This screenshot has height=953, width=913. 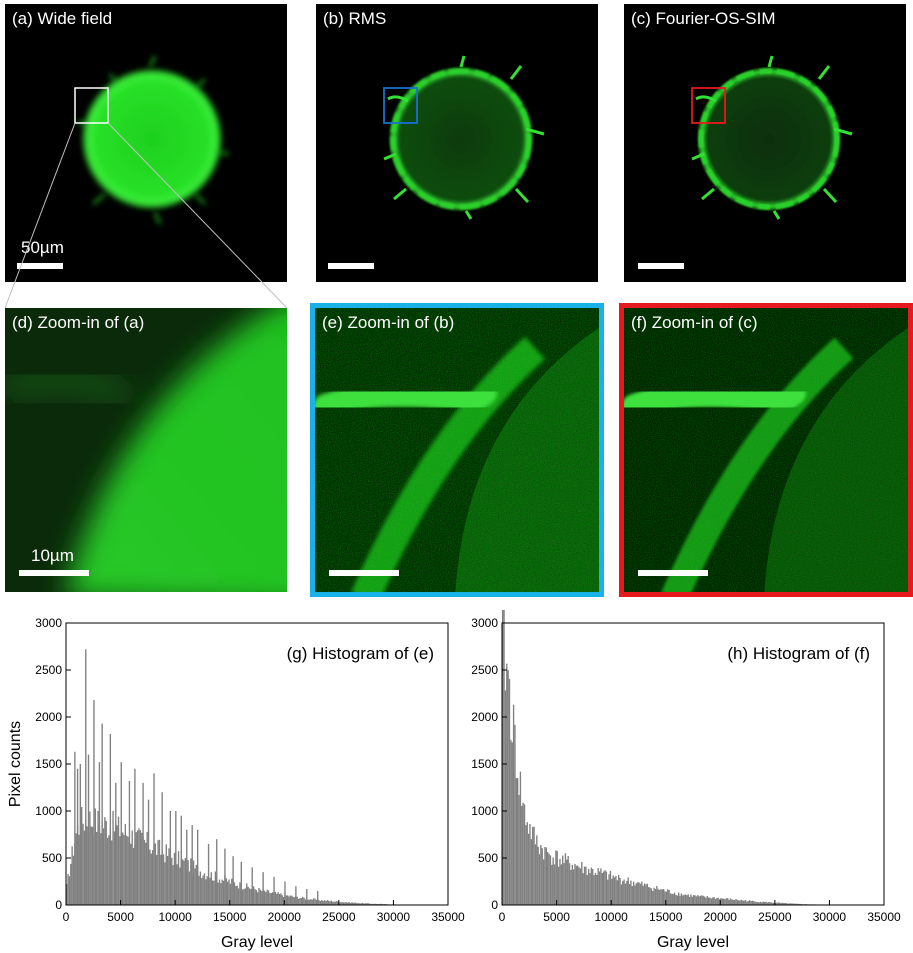 What do you see at coordinates (830, 917) in the screenshot?
I see `x-tick-label: 30000` at bounding box center [830, 917].